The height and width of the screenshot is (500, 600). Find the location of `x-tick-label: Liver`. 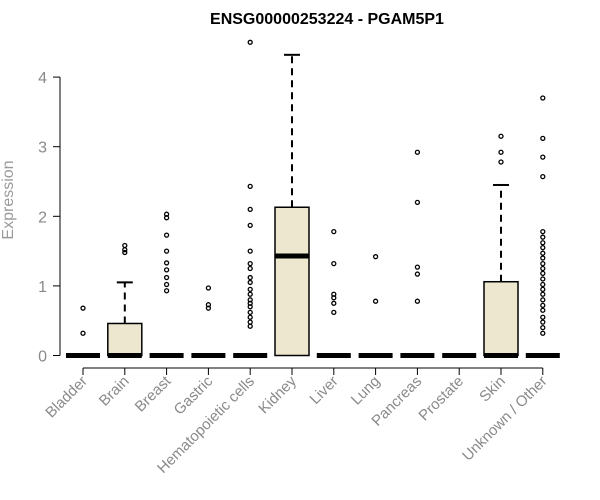

x-tick-label: Liver is located at coordinates (324, 390).